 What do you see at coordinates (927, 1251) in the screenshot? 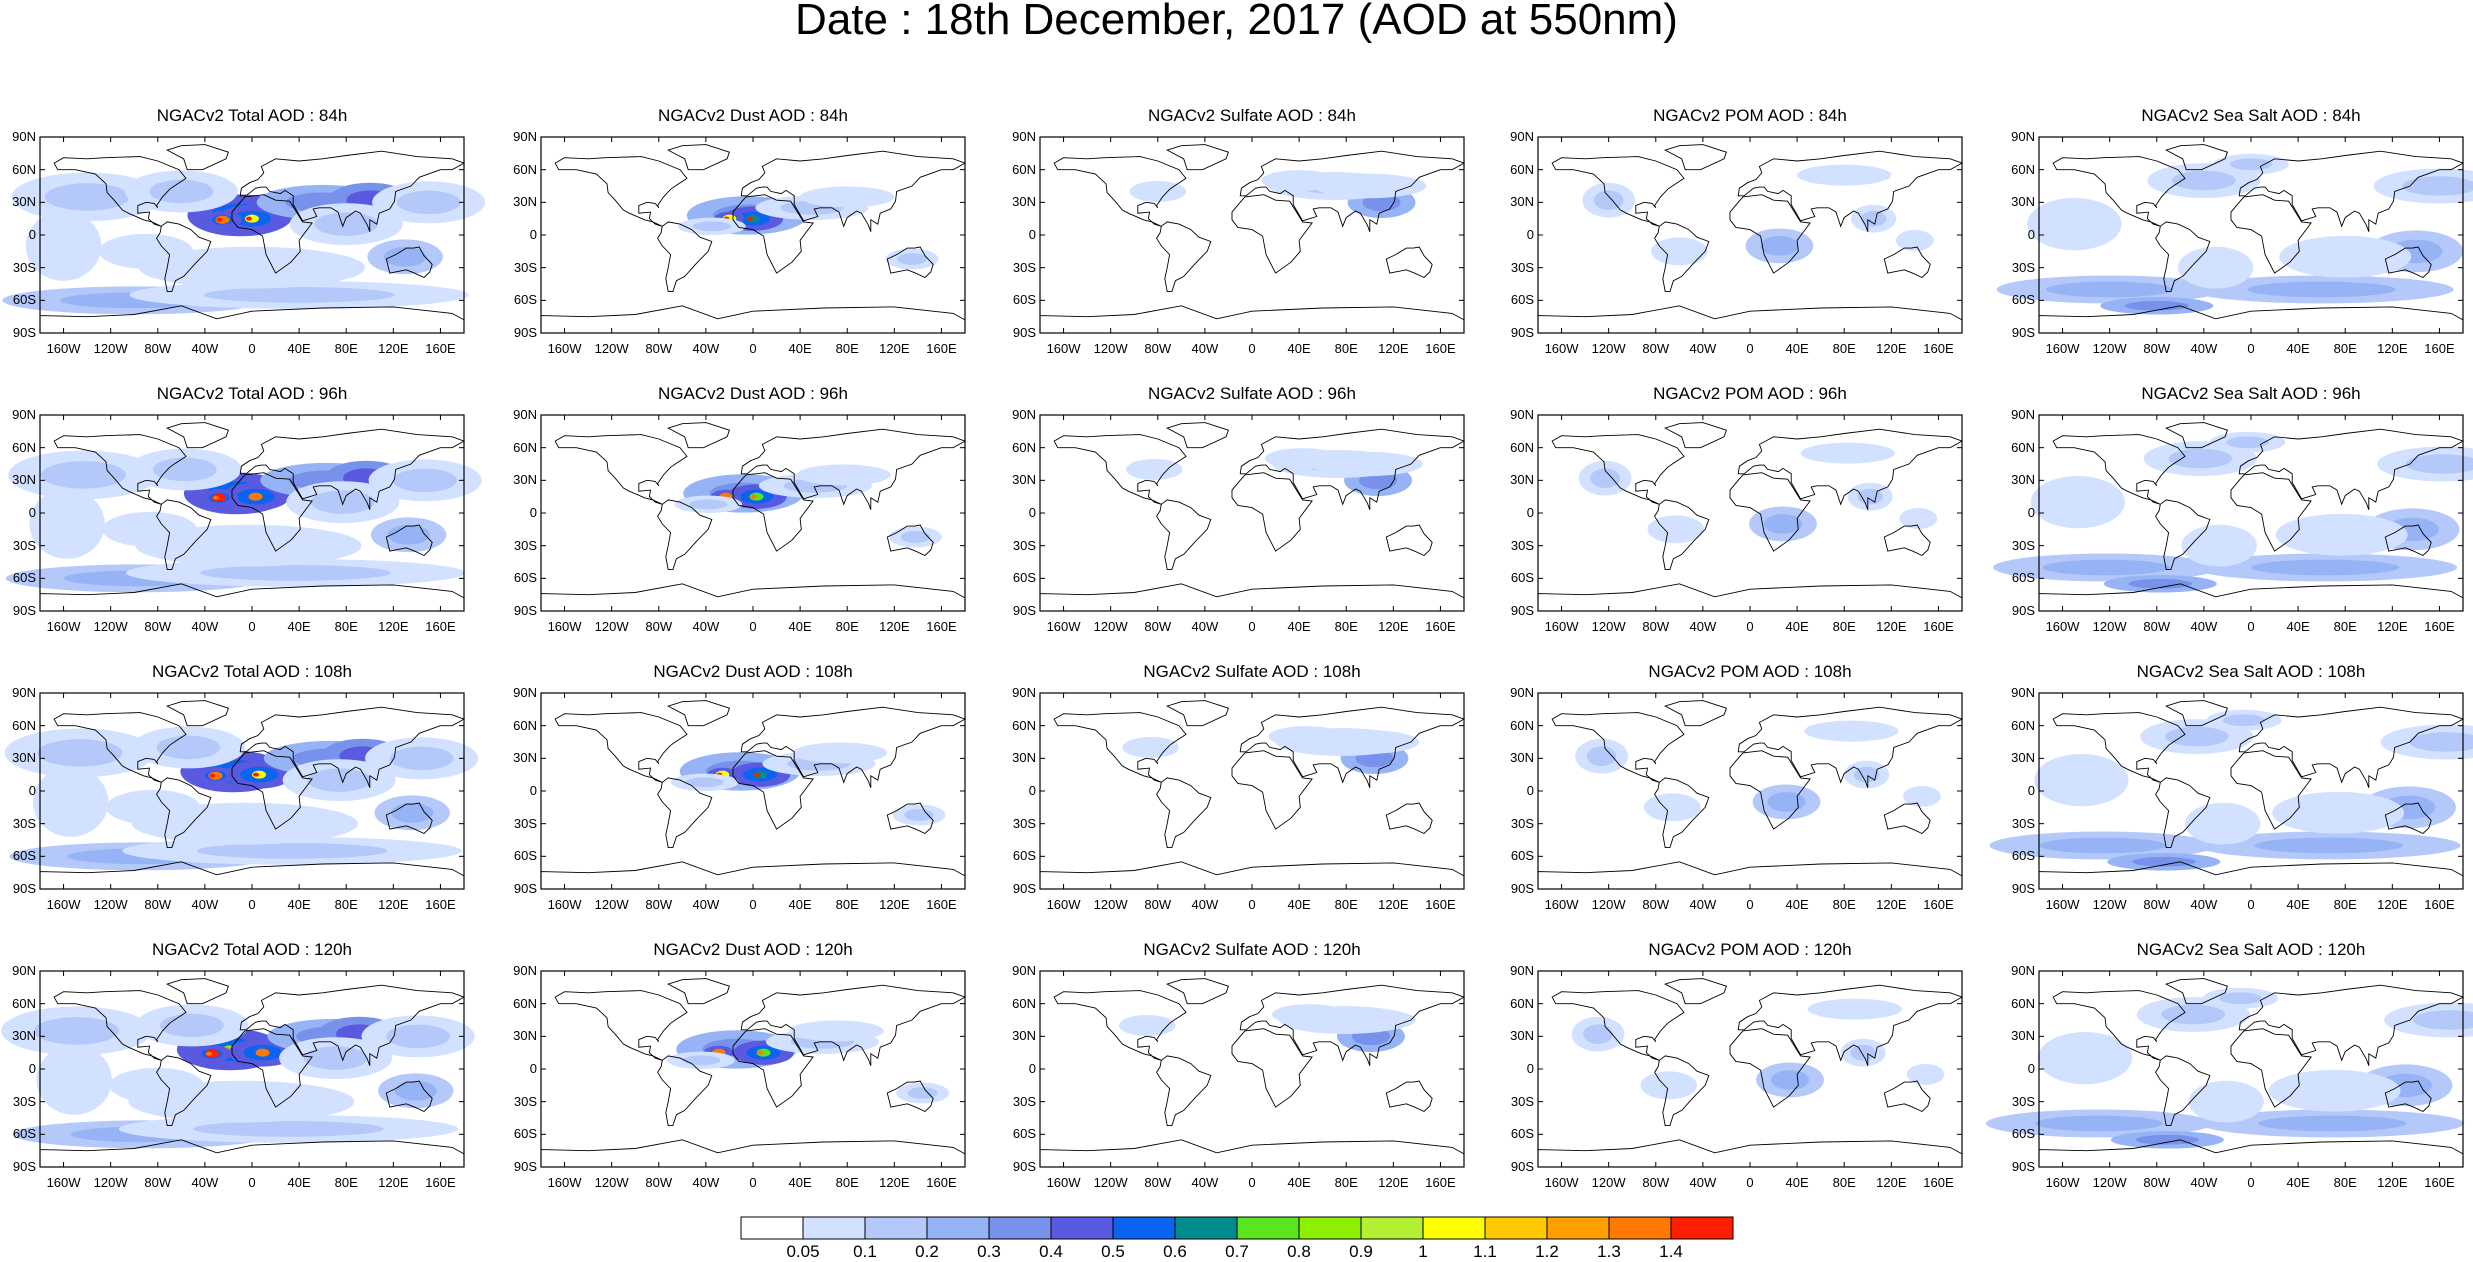
I see `colorbar-label: 0.2` at bounding box center [927, 1251].